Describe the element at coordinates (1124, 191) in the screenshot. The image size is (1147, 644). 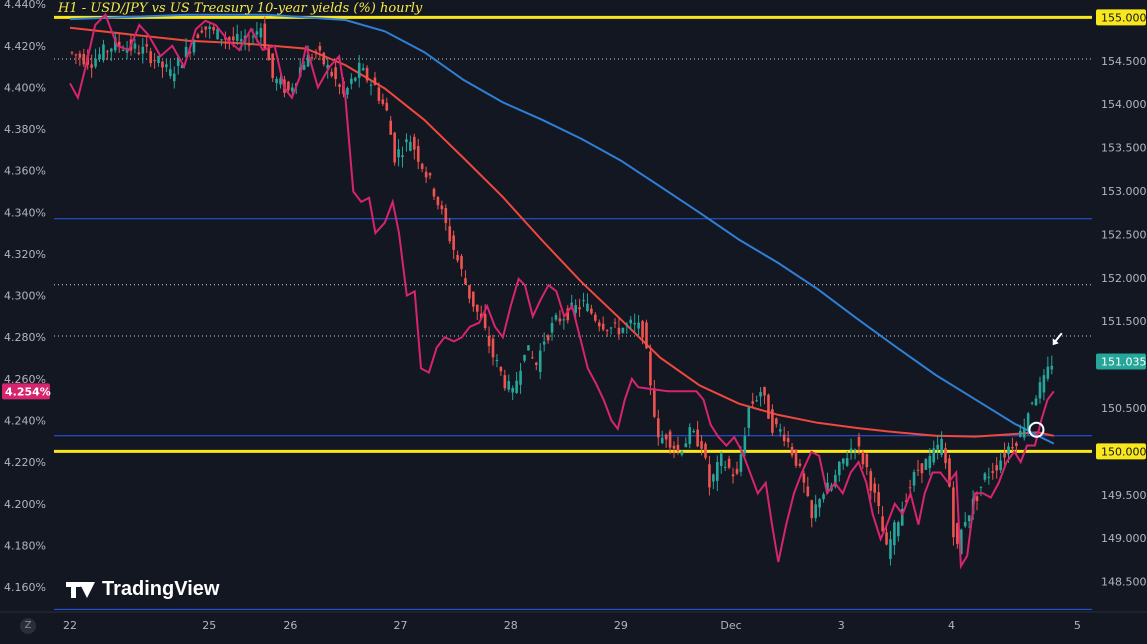
I see `right-tick-label-4: 153.000` at that location.